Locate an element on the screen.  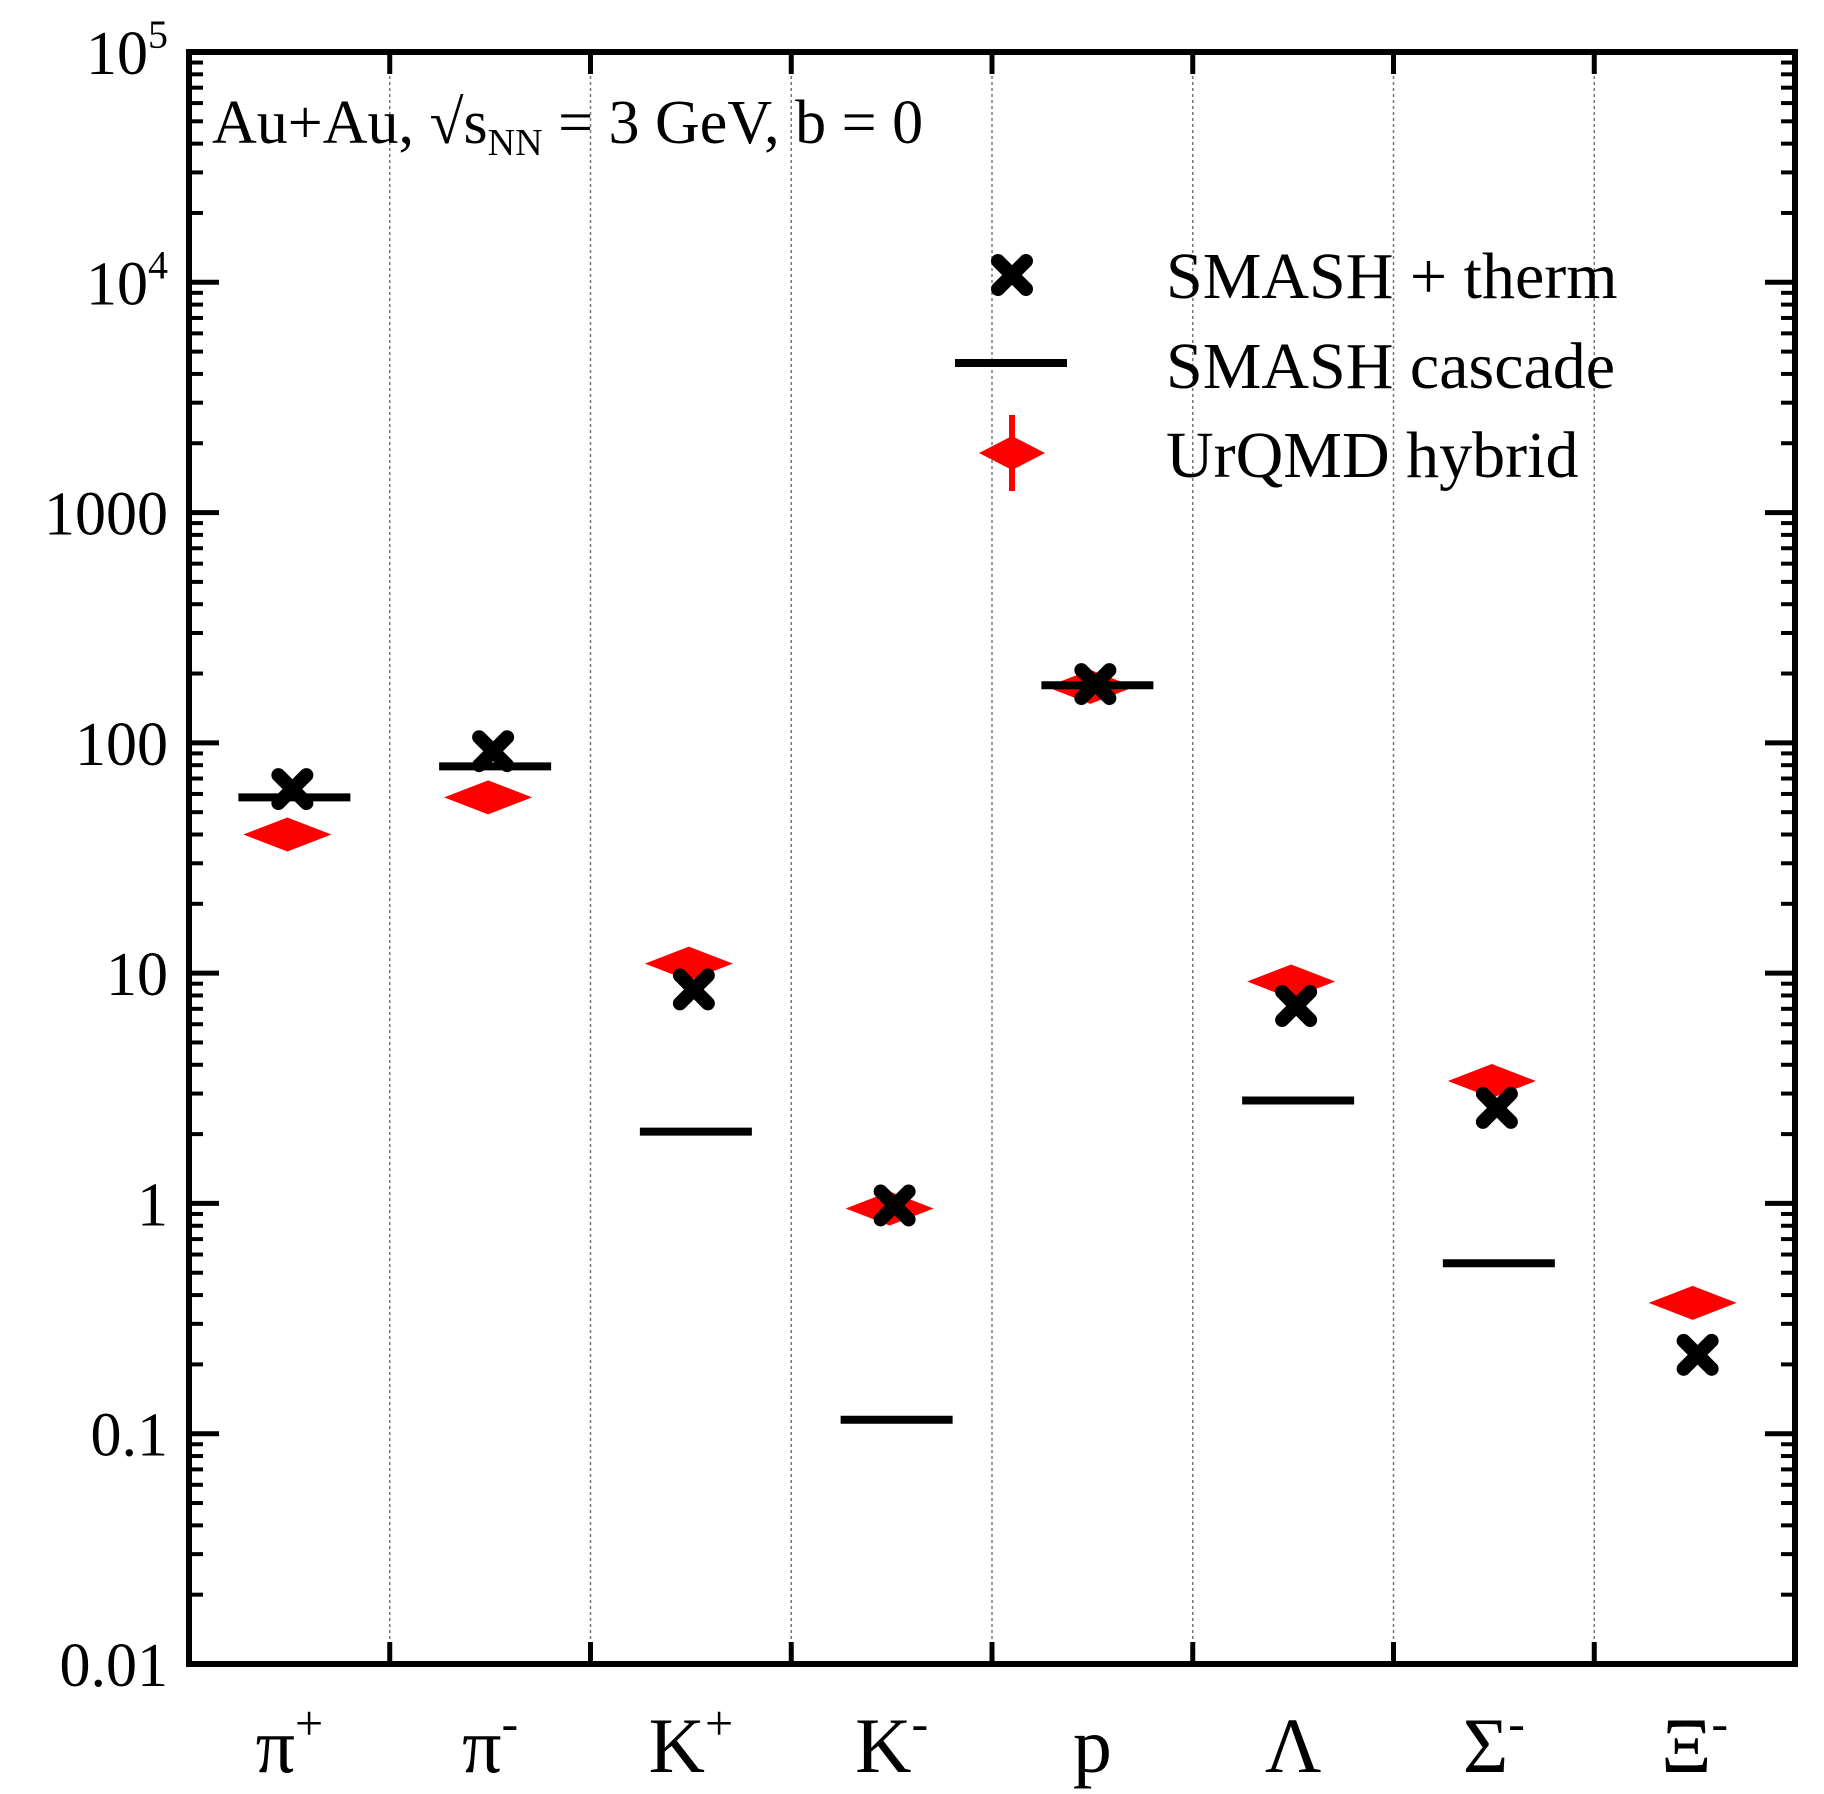
x-tick-label: K+ is located at coordinates (691, 1742).